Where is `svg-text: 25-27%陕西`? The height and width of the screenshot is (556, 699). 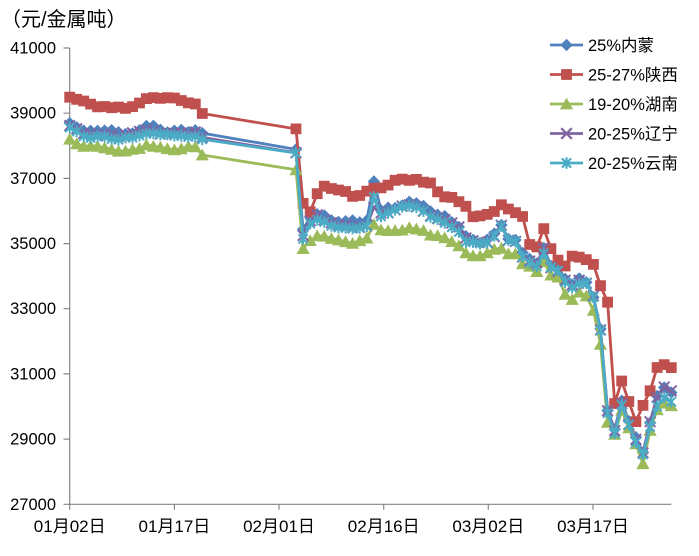 svg-text: 25-27%陕西 is located at coordinates (633, 75).